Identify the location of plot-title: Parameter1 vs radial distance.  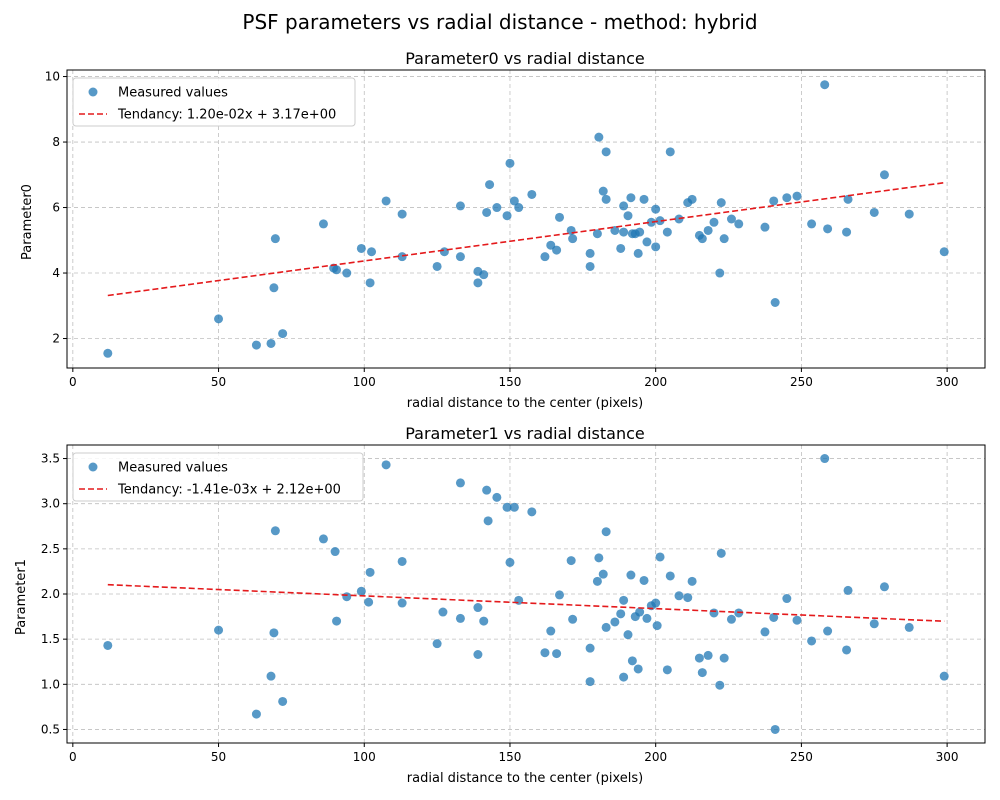
(525, 433).